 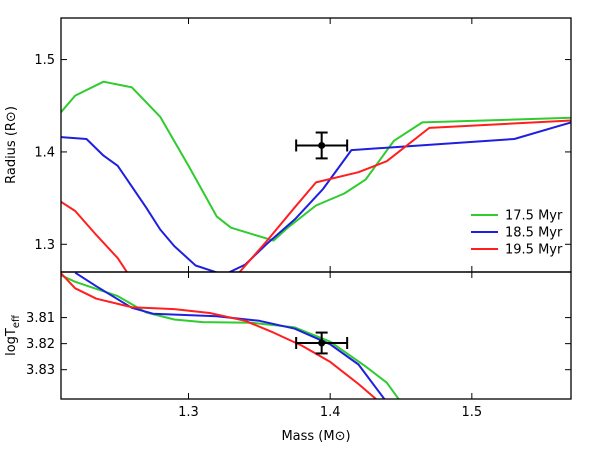 I want to click on bottom-y-axis-title-main: logT, so click(x=11, y=342).